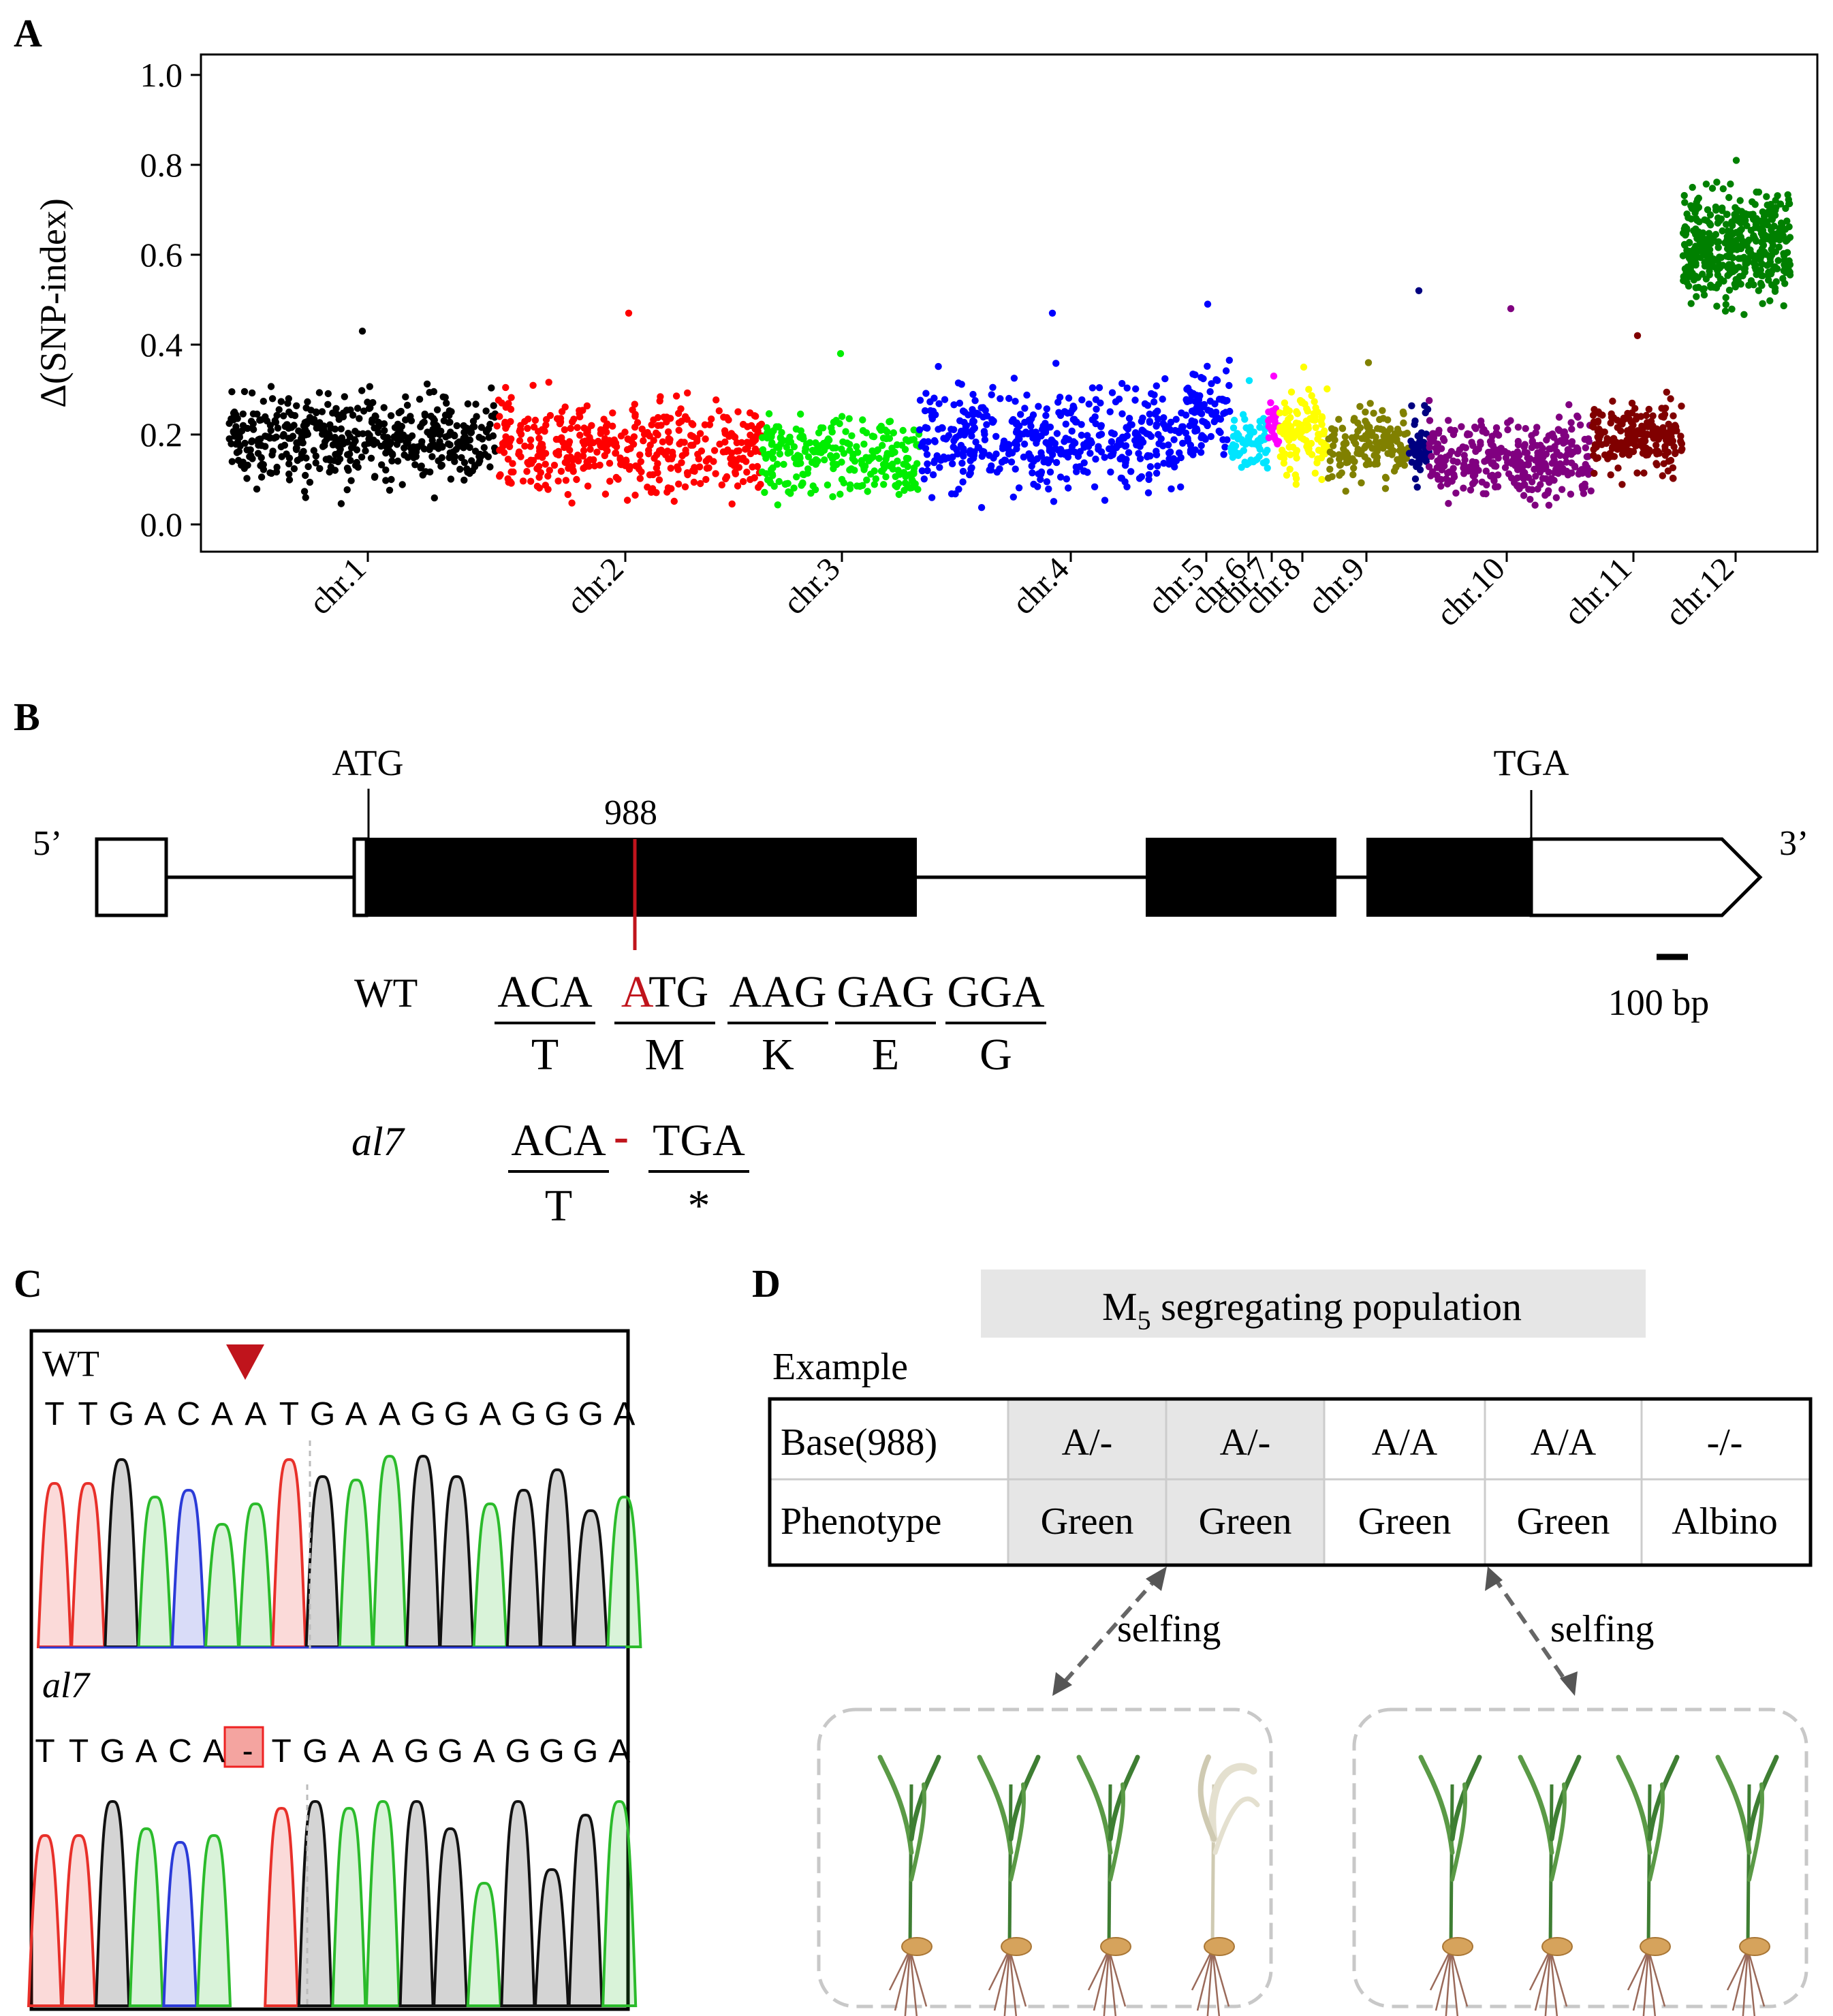 The width and height of the screenshot is (1833, 2016). I want to click on root, so click(1013, 1982).